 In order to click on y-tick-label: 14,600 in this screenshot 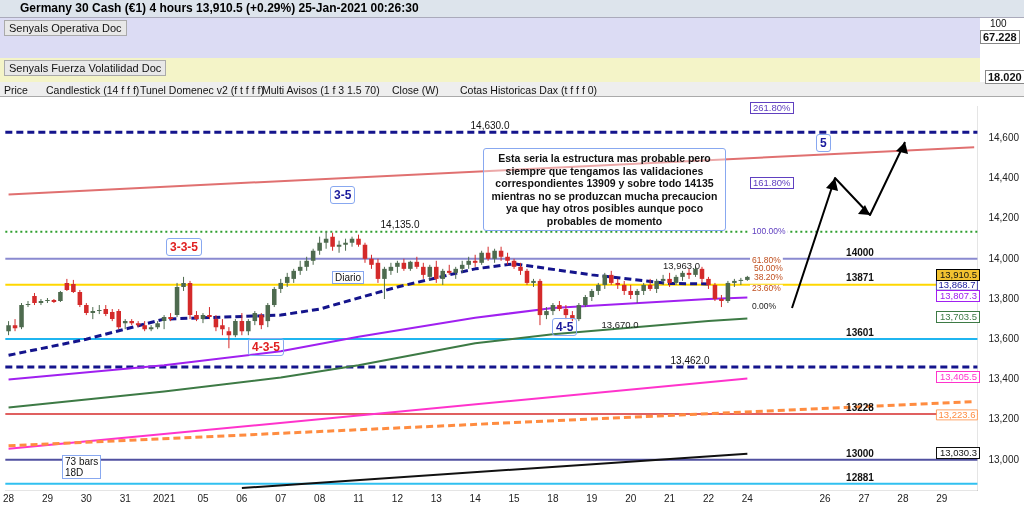, I will do `click(1004, 137)`.